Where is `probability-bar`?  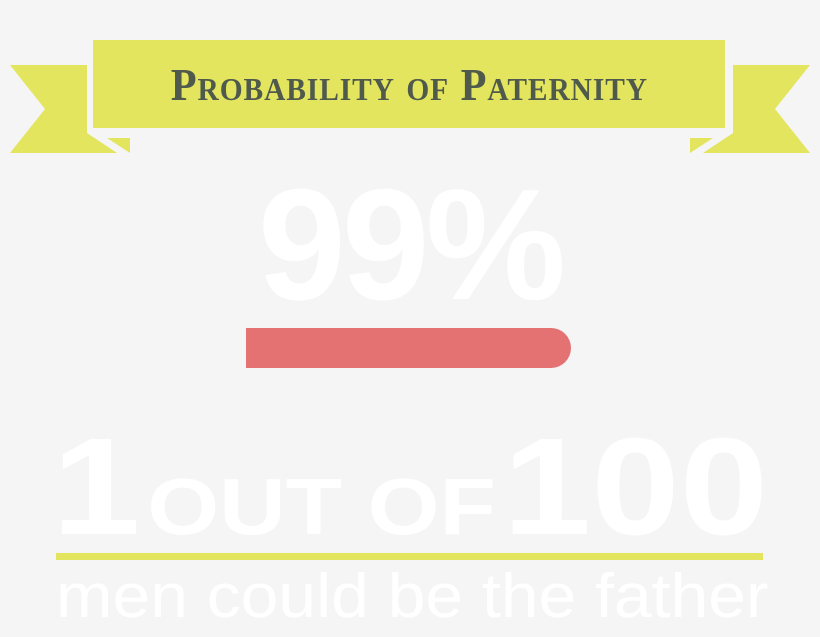
probability-bar is located at coordinates (410, 348).